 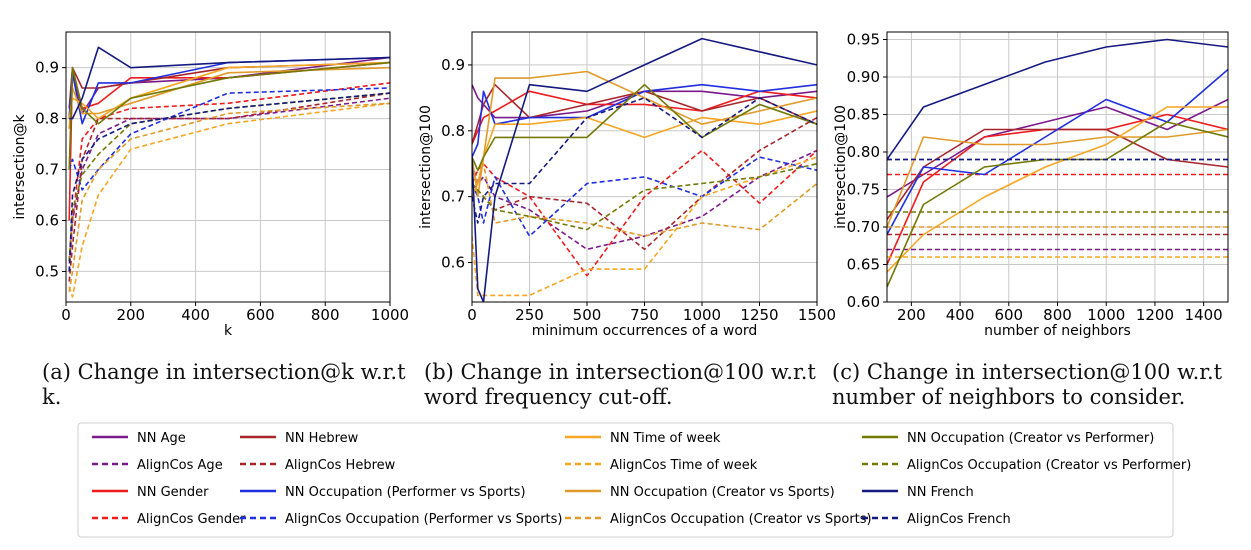 I want to click on x-tick-label: 750, so click(x=644, y=315).